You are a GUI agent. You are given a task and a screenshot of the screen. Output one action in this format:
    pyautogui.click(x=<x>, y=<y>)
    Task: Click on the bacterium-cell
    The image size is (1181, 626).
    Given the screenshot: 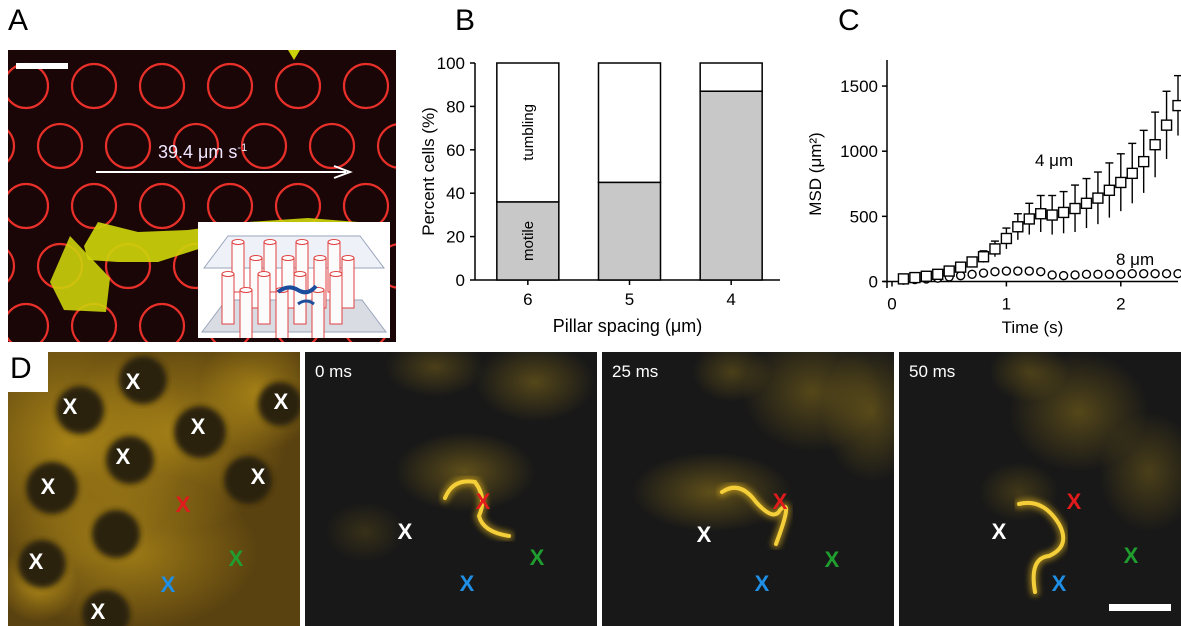 What is the action you would take?
    pyautogui.click(x=80, y=274)
    